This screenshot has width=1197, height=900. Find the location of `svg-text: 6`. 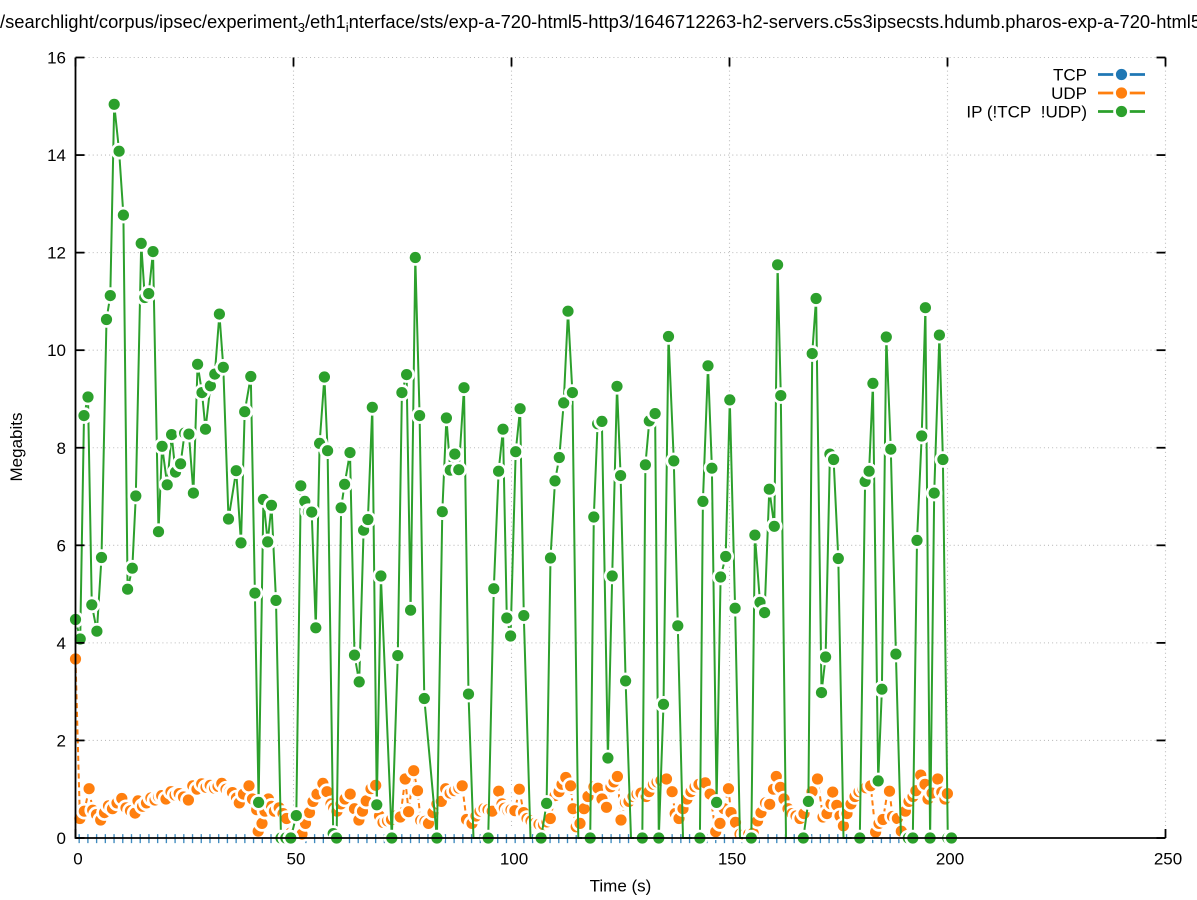

svg-text: 6 is located at coordinates (61, 545).